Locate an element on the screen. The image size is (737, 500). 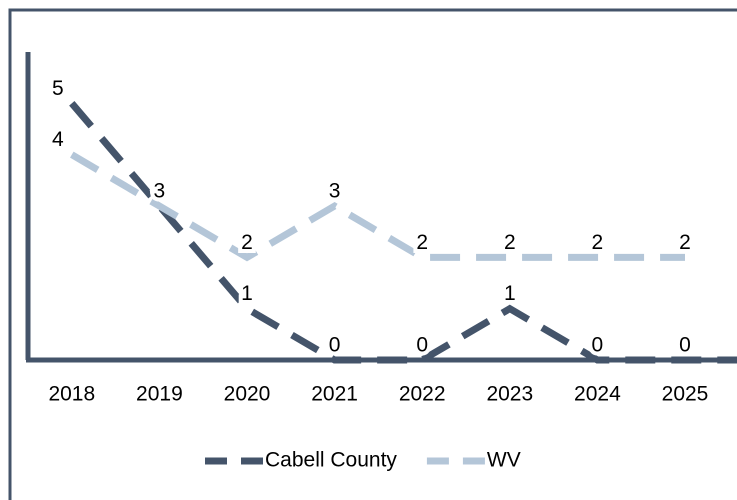
legend-label: Cabell County is located at coordinates (331, 460).